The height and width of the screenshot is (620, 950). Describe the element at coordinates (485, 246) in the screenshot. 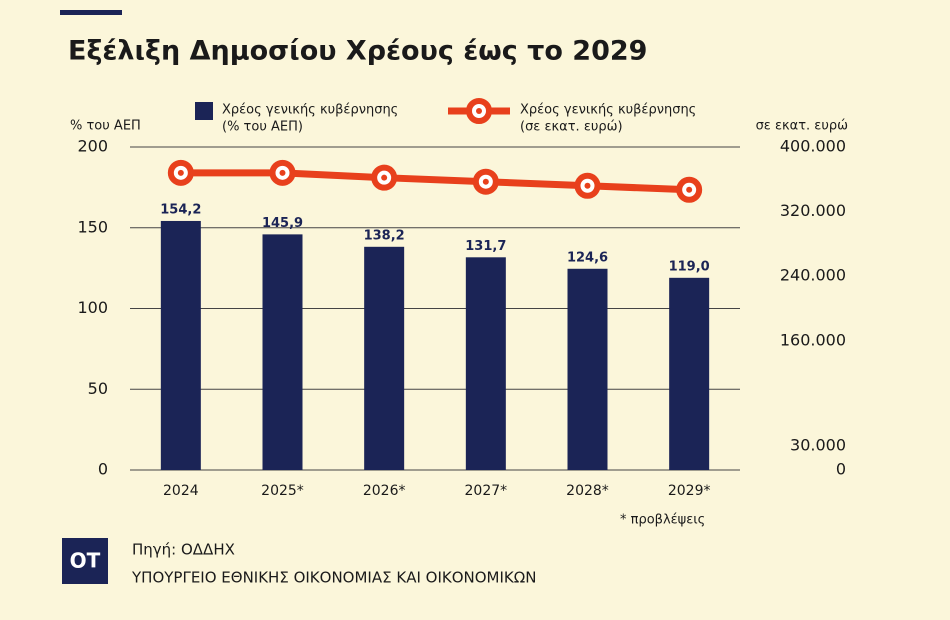

I see `data-label: 131,7` at that location.